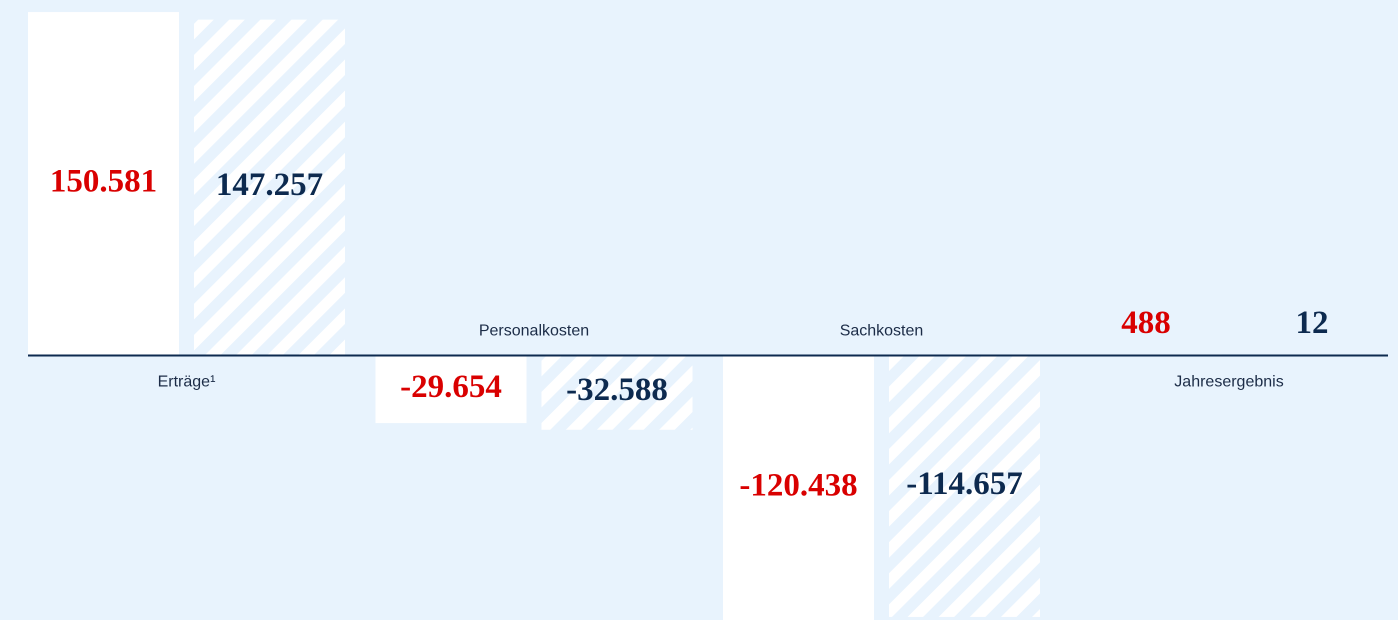 Image resolution: width=1398 pixels, height=620 pixels. Describe the element at coordinates (1228, 382) in the screenshot. I see `category-label: Jahresergebnis` at that location.